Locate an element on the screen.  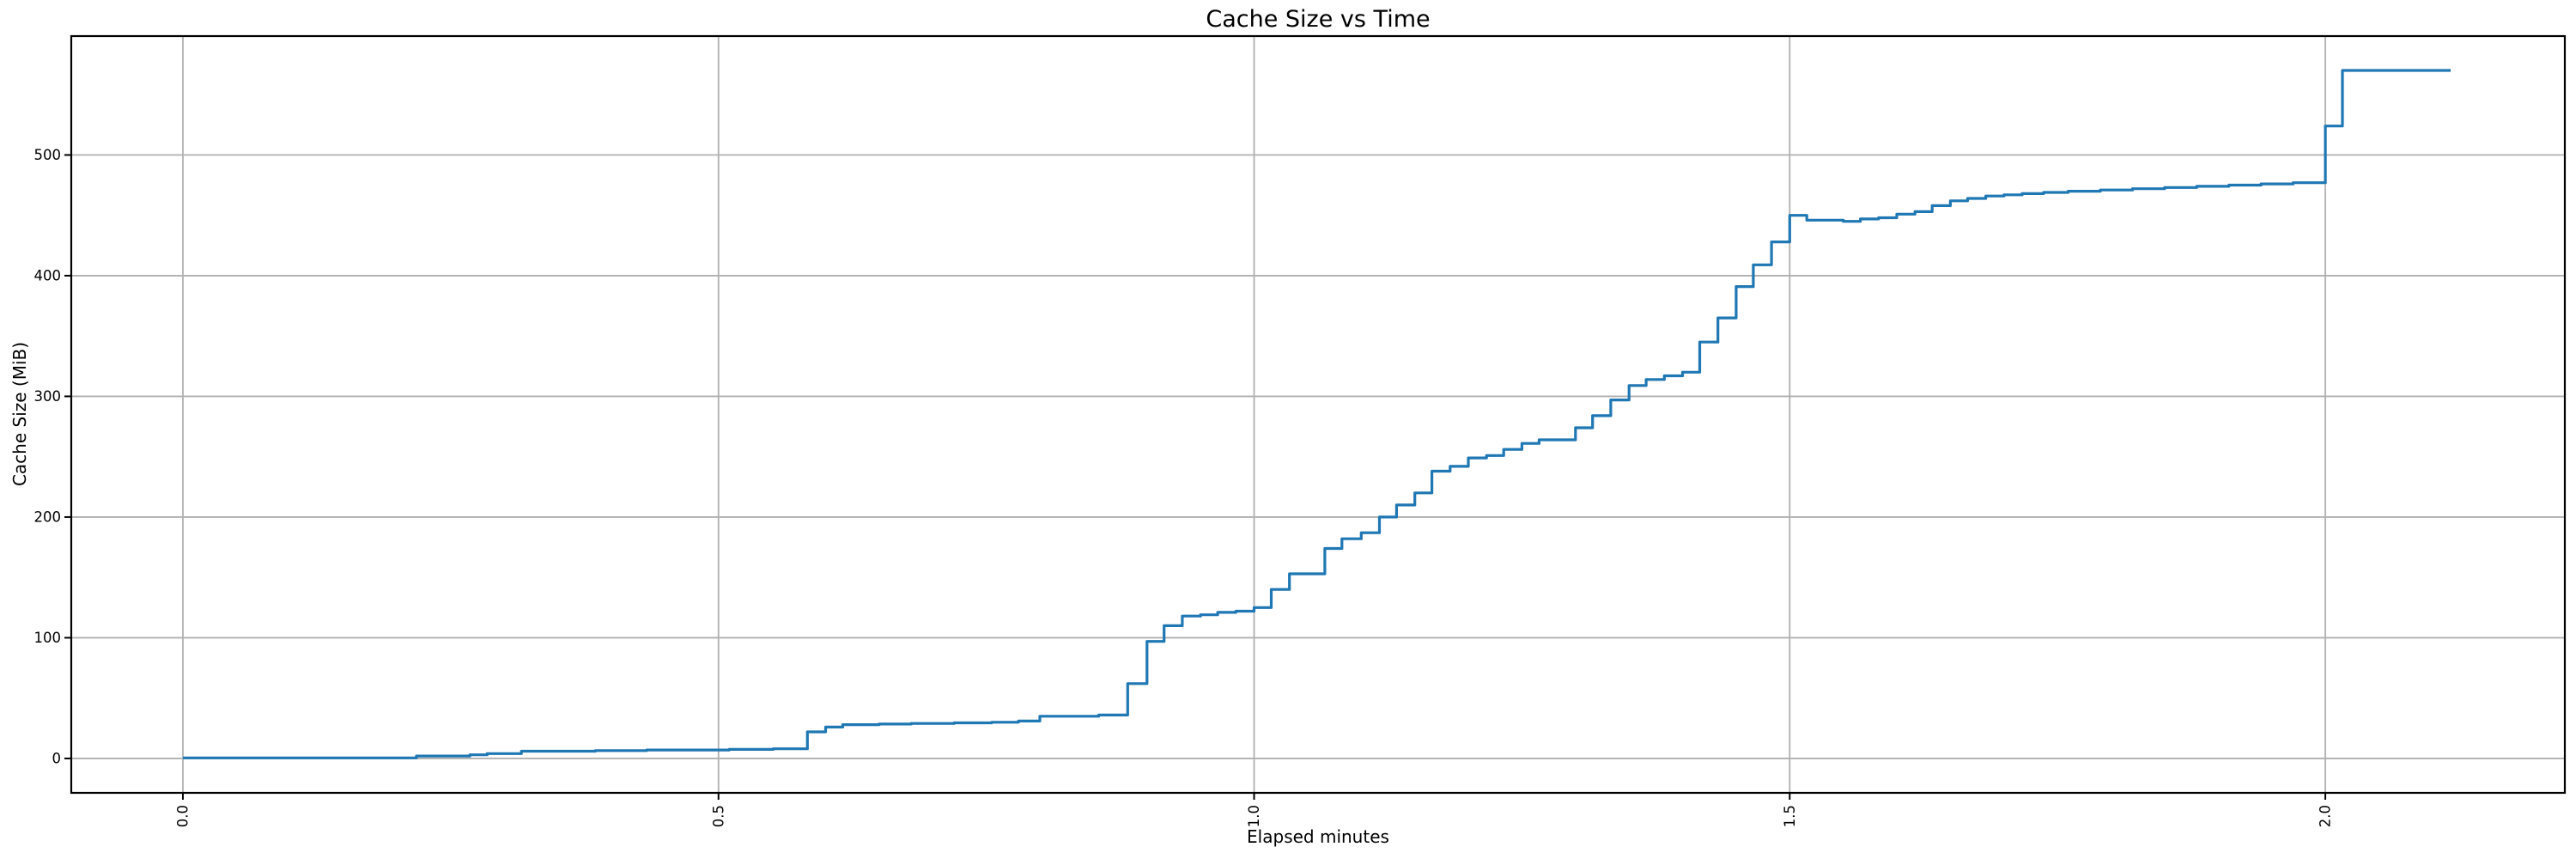
x-tick-label: 1.5 is located at coordinates (1790, 816).